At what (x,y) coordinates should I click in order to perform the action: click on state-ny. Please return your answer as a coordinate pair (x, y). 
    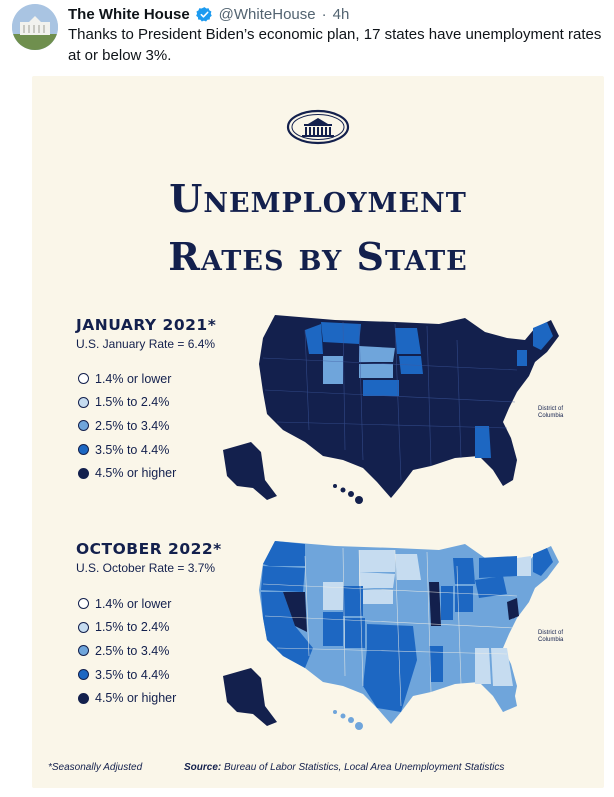
    Looking at the image, I should click on (498, 567).